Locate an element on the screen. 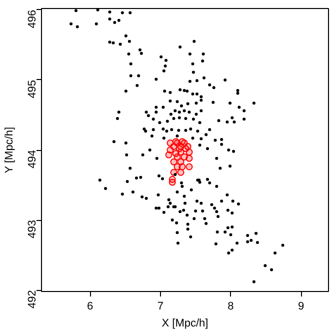 The height and width of the screenshot is (332, 332). y-tick-label: 493 is located at coordinates (32, 229).